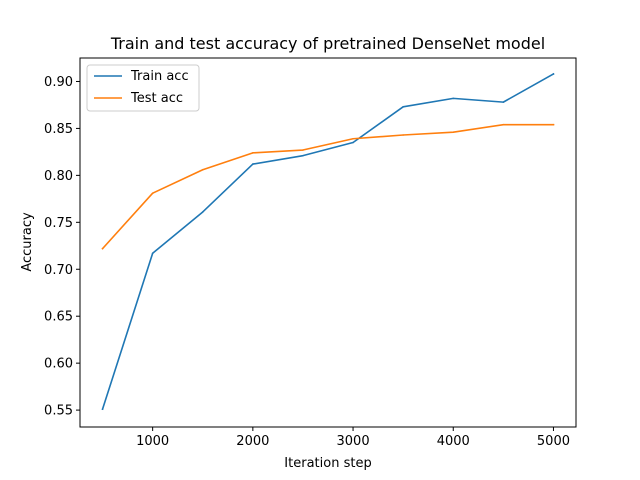  What do you see at coordinates (58, 223) in the screenshot?
I see `y-tick-label: 0.75` at bounding box center [58, 223].